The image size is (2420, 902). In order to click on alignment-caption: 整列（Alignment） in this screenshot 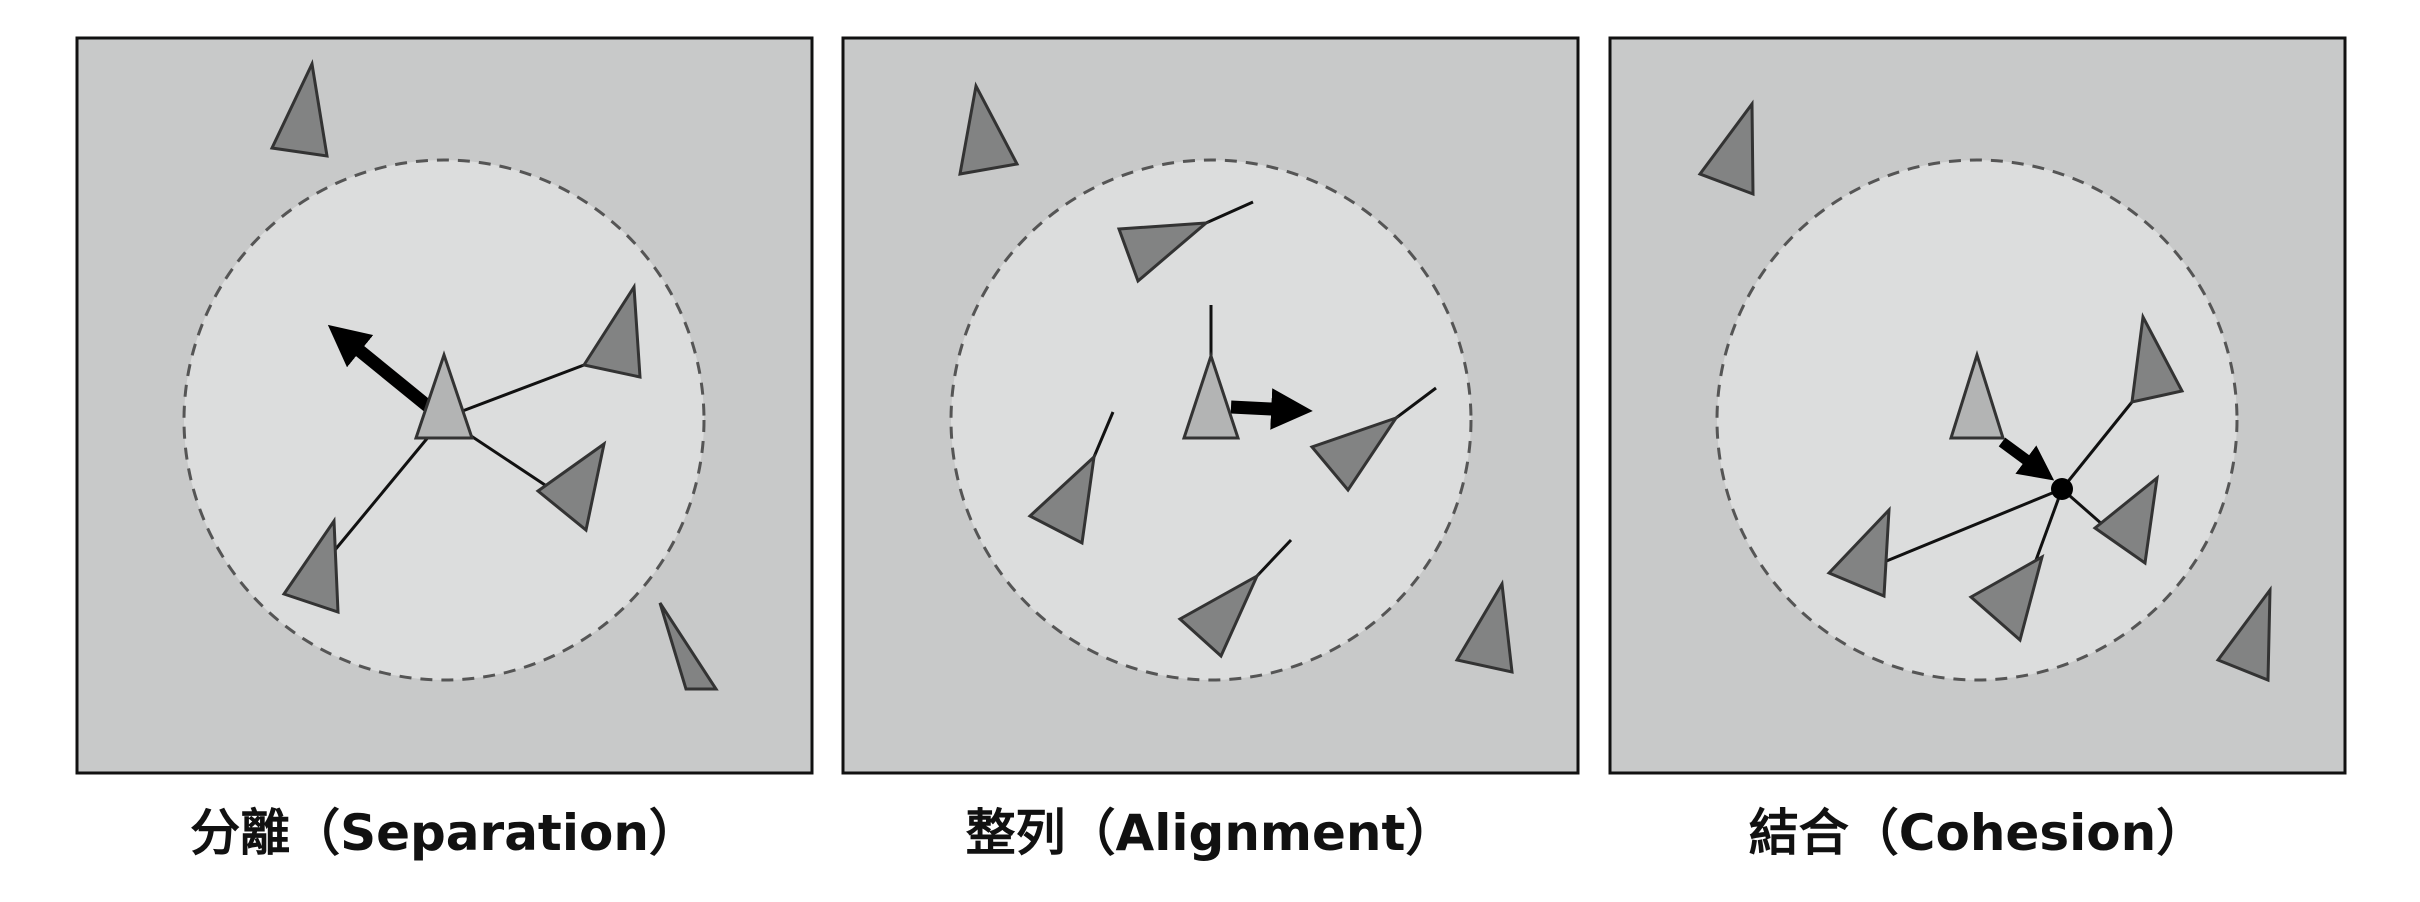, I will do `click(1210, 833)`.